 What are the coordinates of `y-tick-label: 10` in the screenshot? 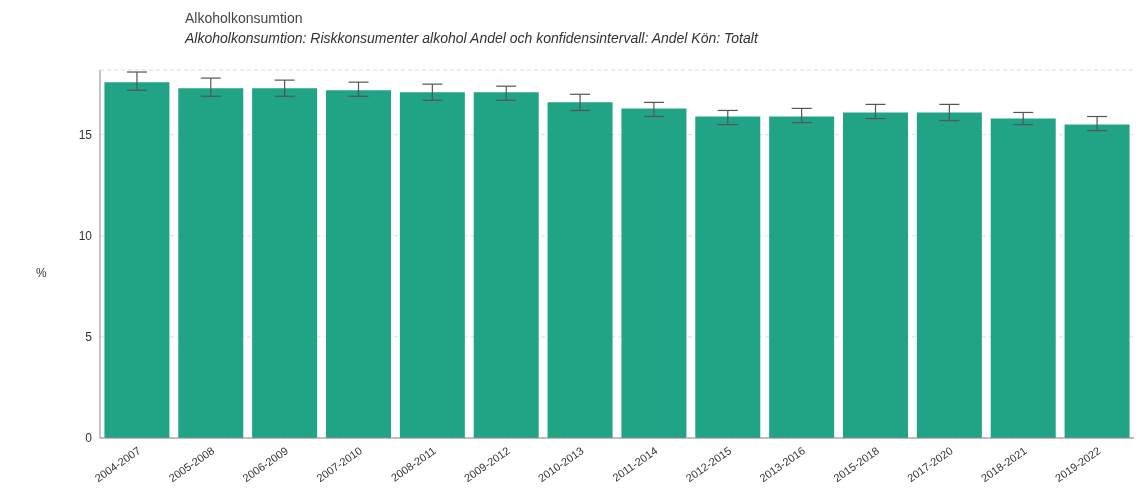 It's located at (85, 236).